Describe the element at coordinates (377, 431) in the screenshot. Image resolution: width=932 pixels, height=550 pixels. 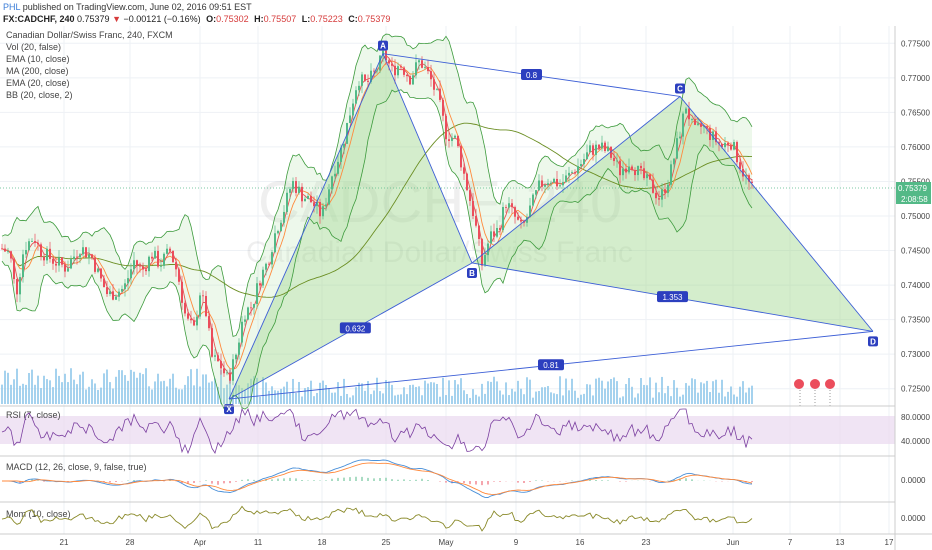
I see `rsi-line` at that location.